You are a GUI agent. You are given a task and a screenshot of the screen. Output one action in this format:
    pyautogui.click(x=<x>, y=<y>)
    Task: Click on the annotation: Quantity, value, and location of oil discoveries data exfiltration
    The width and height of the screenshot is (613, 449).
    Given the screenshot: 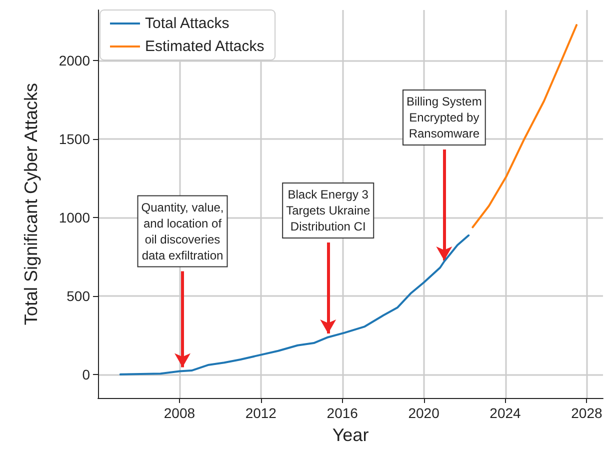 What is the action you would take?
    pyautogui.click(x=182, y=231)
    